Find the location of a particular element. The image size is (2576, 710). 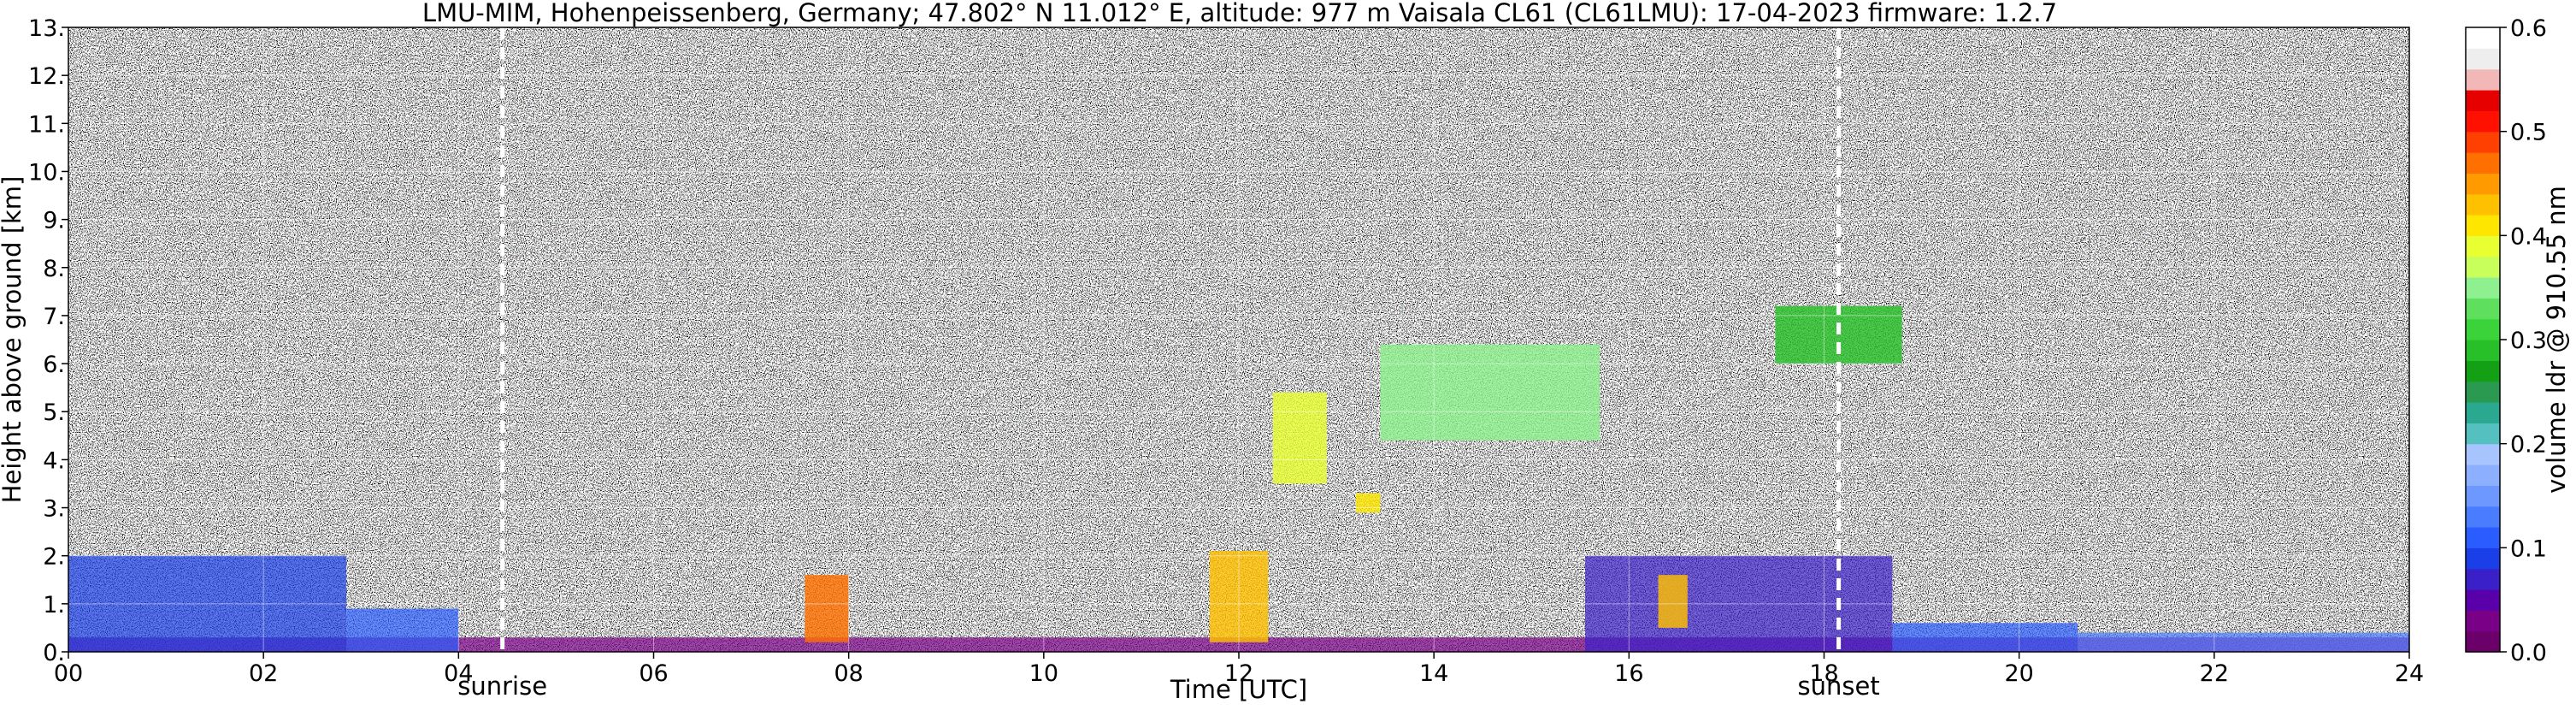

y-tick-label: 3. is located at coordinates (54, 509).